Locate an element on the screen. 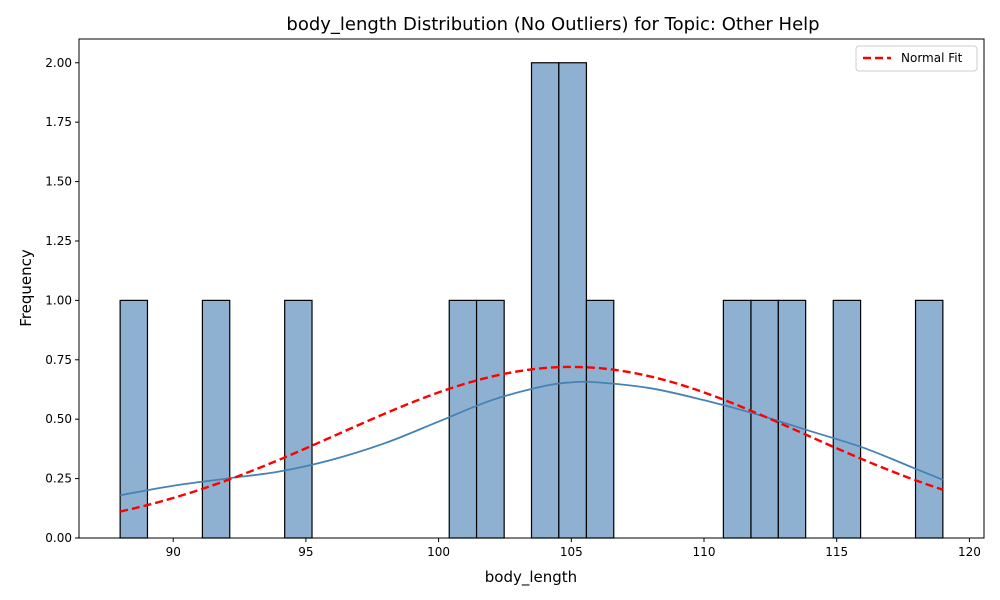 This screenshot has height=600, width=1000. legend: Normal Fit is located at coordinates (916, 58).